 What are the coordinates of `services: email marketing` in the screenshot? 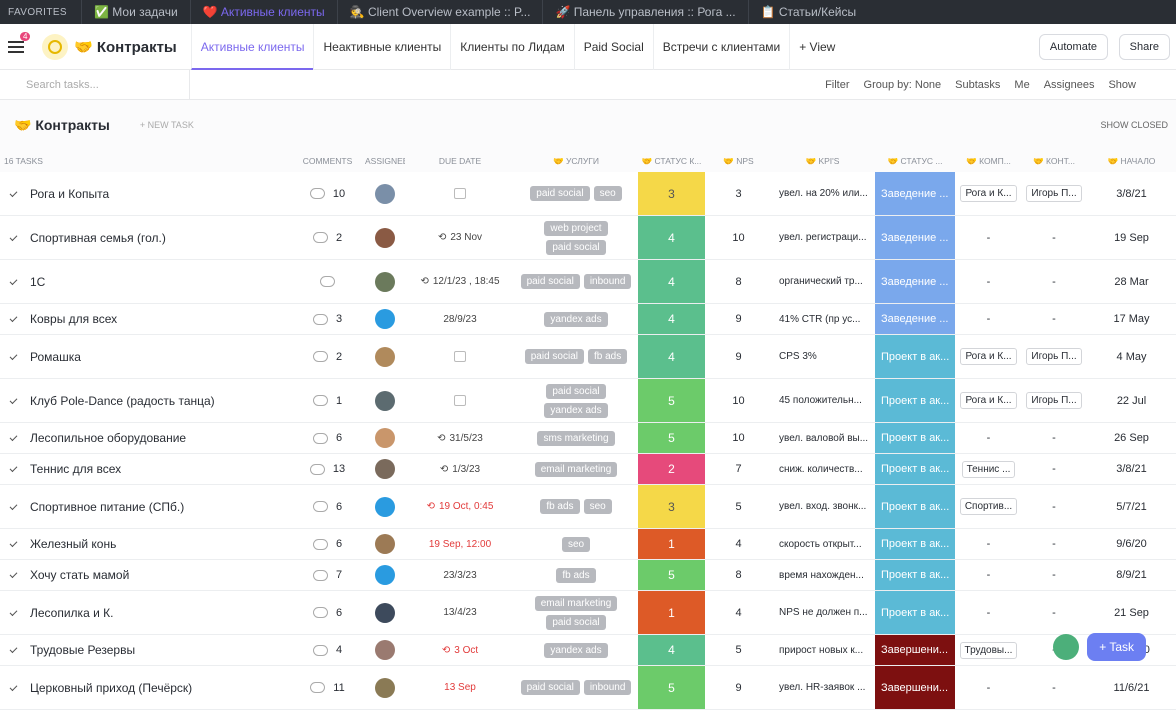 It's located at (576, 469).